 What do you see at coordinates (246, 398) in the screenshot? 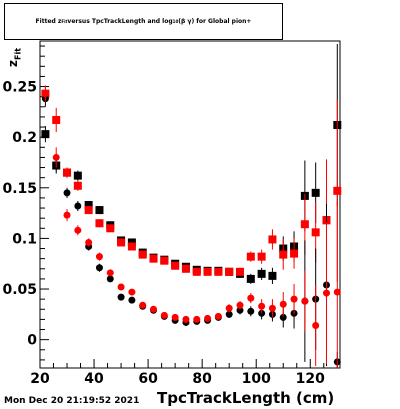
I see `x-axis-label: TpcTrackLength (cm)` at bounding box center [246, 398].